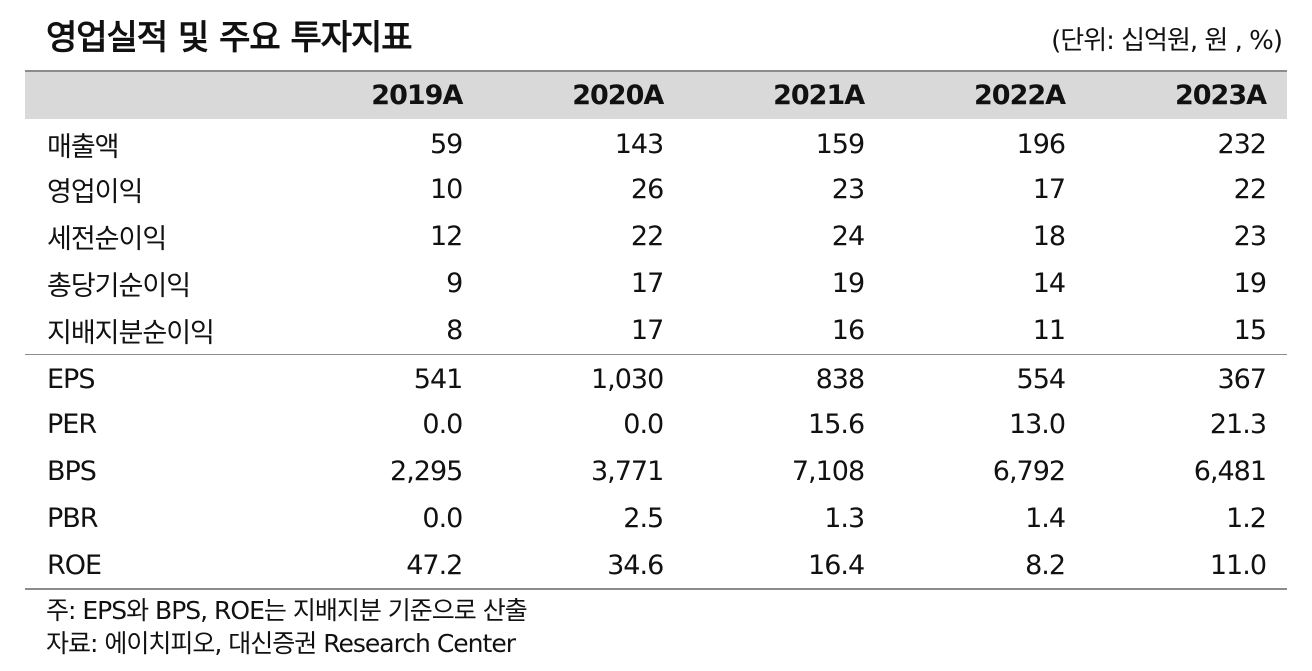 The image size is (1312, 671). I want to click on cell-value: 13.0, so click(1037, 424).